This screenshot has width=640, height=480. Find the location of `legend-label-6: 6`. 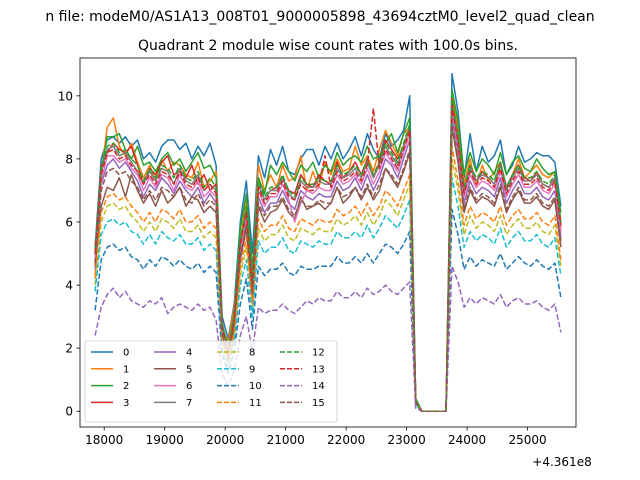

legend-label-6: 6 is located at coordinates (189, 386).